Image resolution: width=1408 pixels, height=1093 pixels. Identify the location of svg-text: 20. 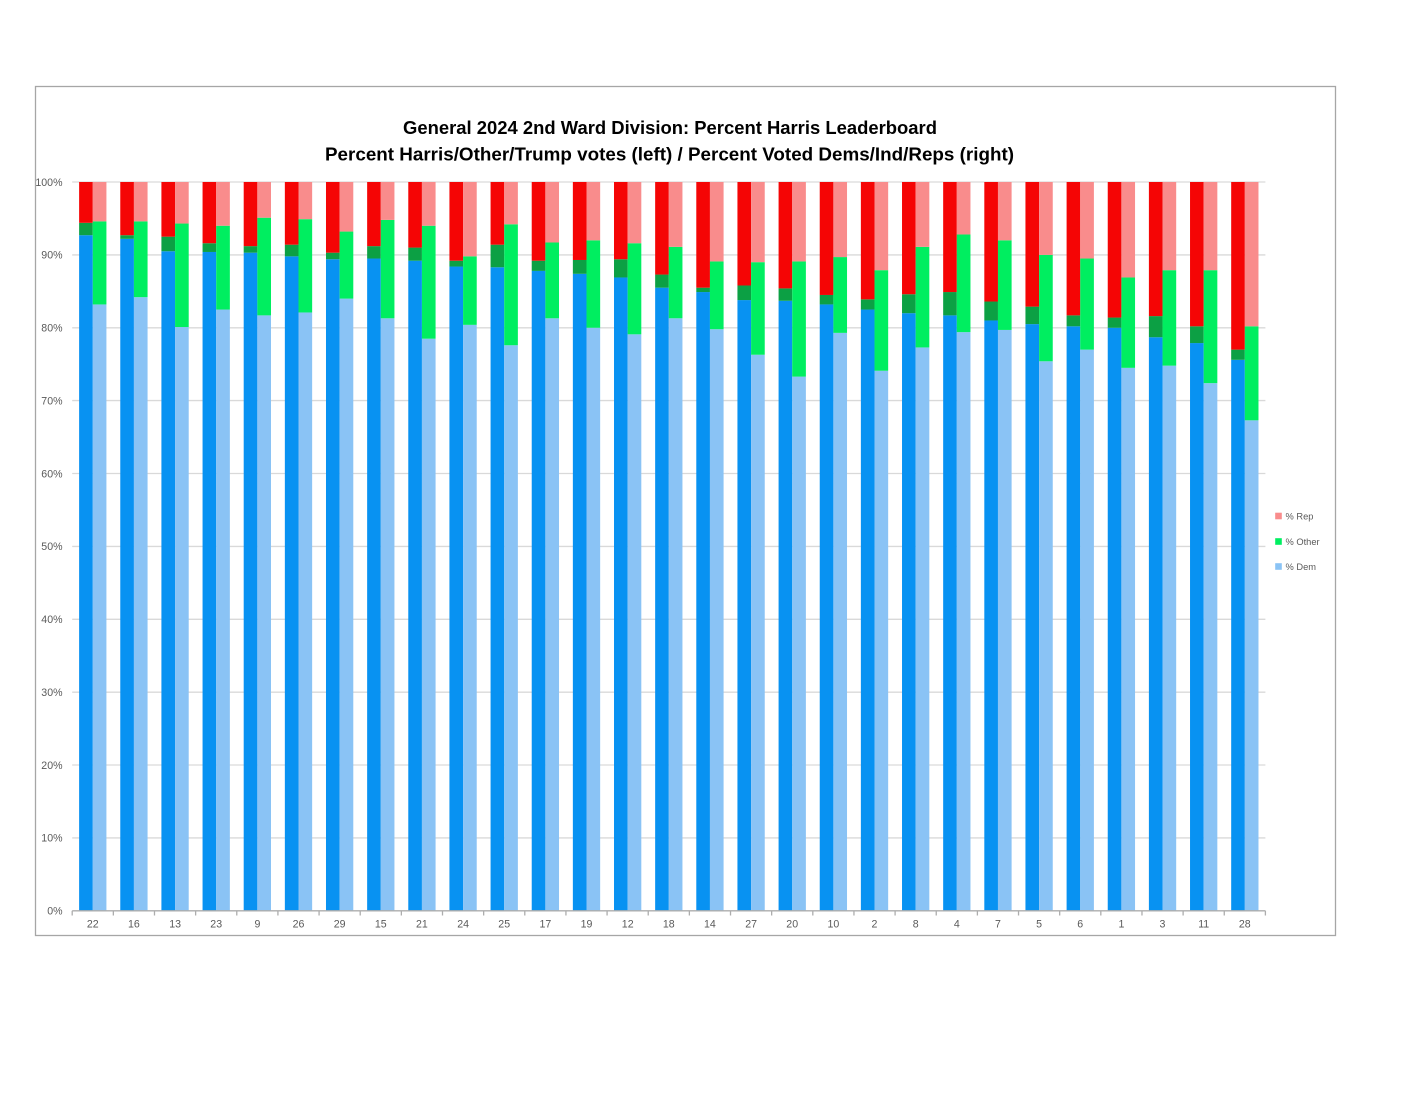
(792, 925).